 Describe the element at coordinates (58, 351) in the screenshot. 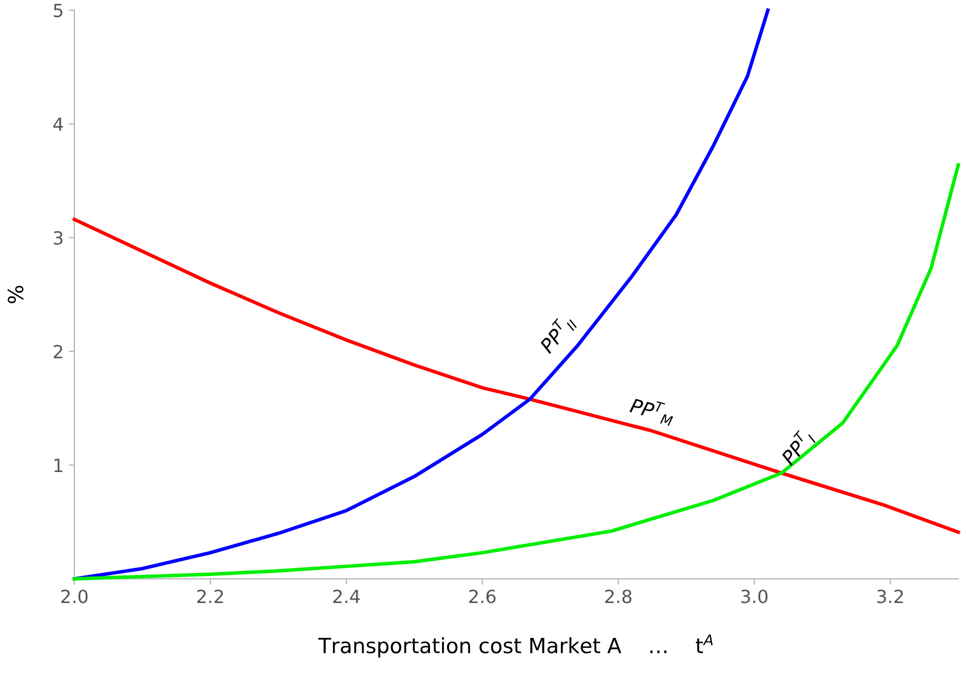

I see `y-tick-label: 2` at that location.